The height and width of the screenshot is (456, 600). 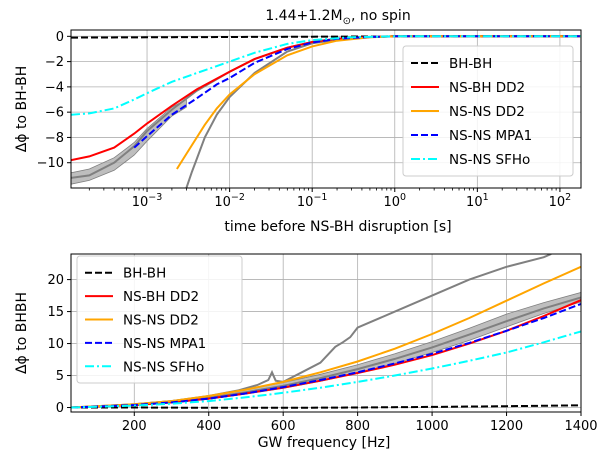 I want to click on top-title: 1.44+1.2M⊙, no spin, so click(x=337, y=17).